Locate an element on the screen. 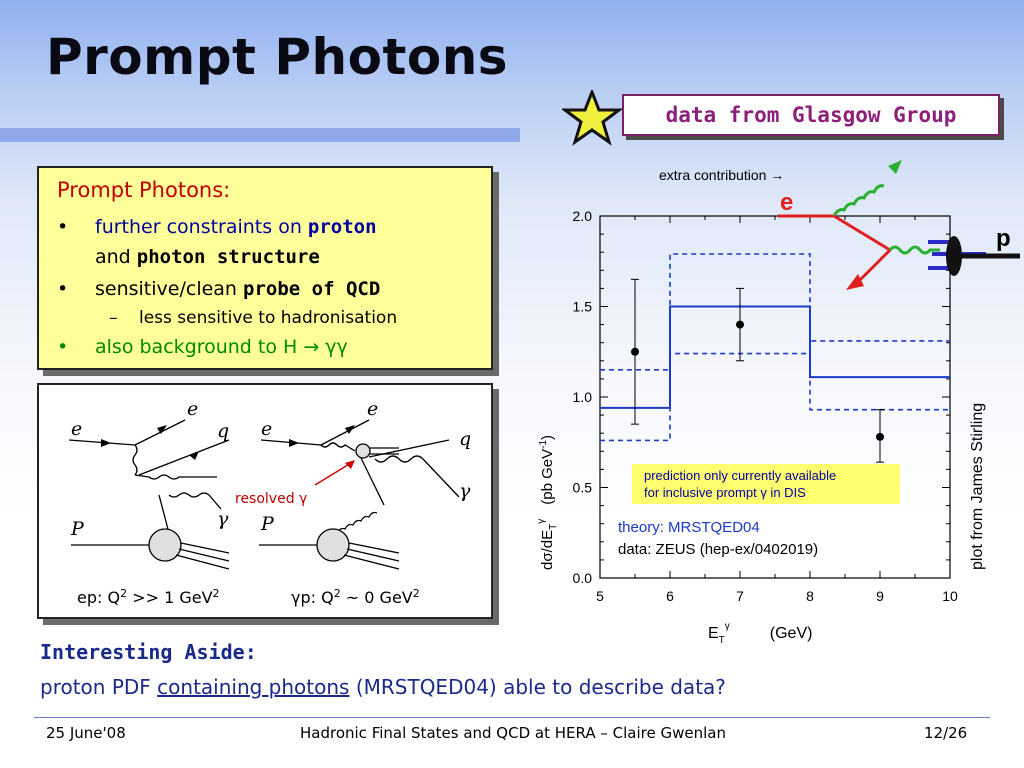 Image resolution: width=1024 pixels, height=768 pixels. electron-out-arrowhead is located at coordinates (855, 282).